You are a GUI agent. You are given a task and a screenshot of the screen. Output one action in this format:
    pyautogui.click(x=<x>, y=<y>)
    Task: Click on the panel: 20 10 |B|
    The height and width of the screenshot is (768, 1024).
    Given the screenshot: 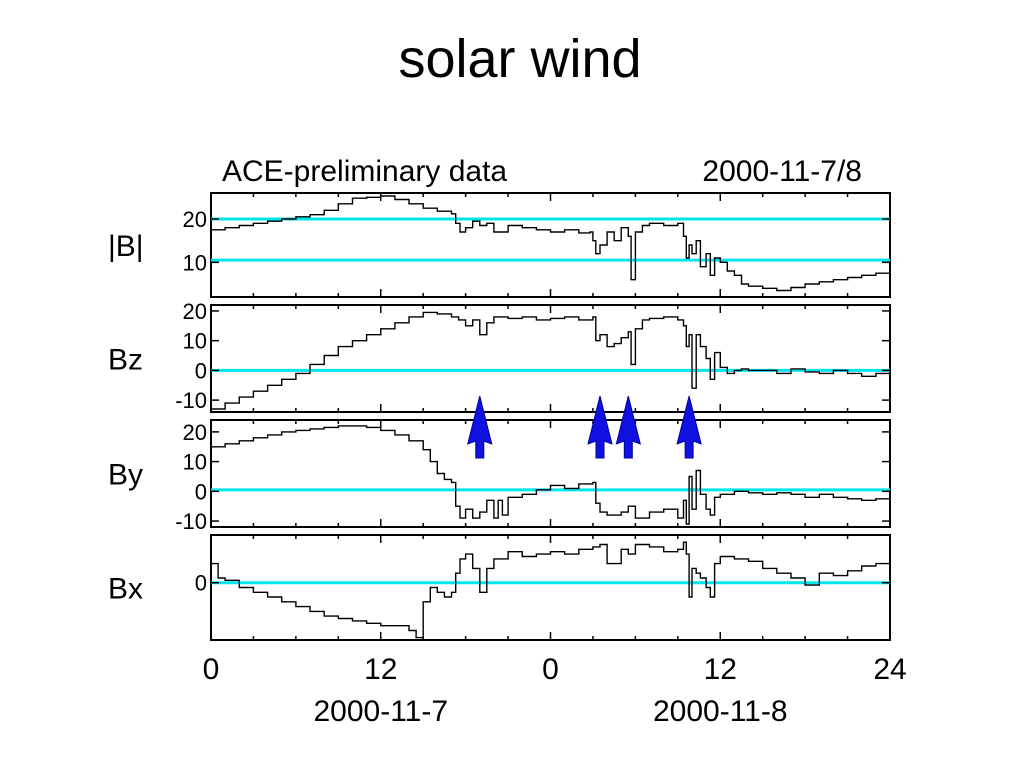 What is the action you would take?
    pyautogui.click(x=499, y=245)
    